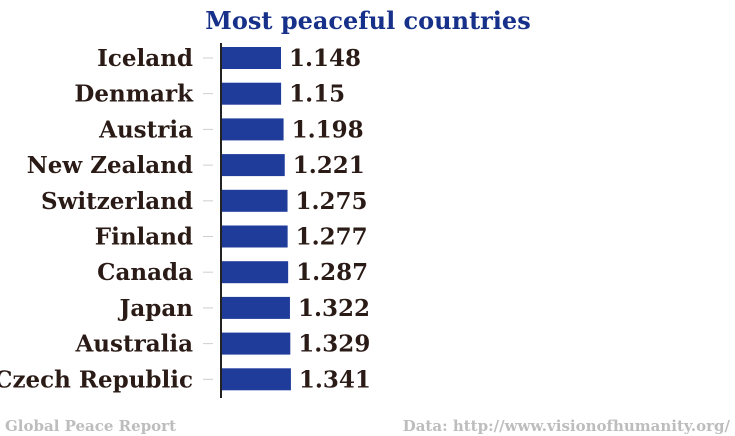  What do you see at coordinates (328, 129) in the screenshot?
I see `value-label: 1.198` at bounding box center [328, 129].